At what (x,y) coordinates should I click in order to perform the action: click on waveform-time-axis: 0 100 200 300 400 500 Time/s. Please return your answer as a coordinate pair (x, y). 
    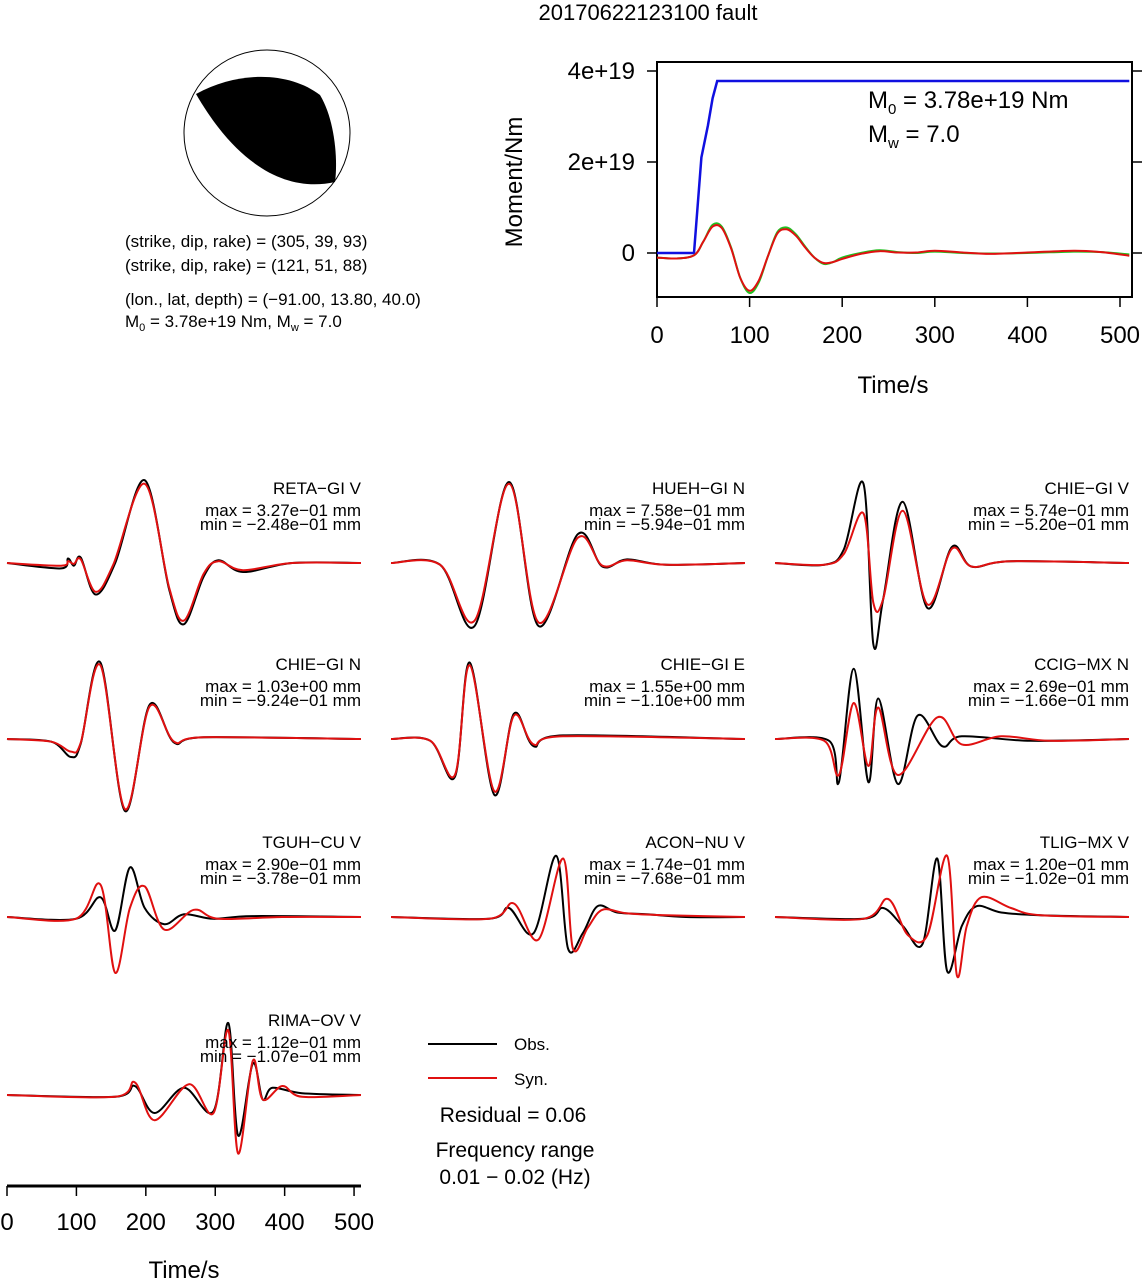
    Looking at the image, I should click on (187, 1232).